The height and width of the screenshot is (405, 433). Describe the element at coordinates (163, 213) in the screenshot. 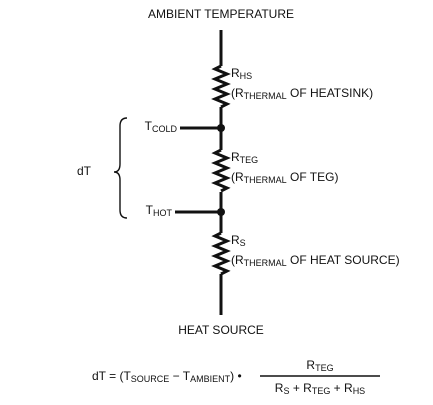

I see `subscript: HOT` at that location.